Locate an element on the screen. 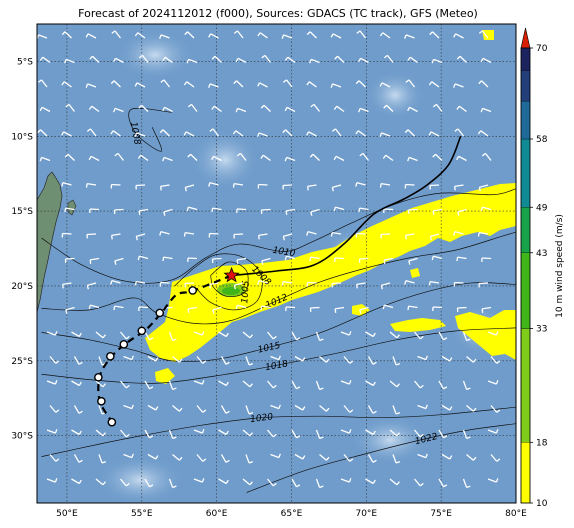 The width and height of the screenshot is (574, 528). colorbar-tick-label: 70 is located at coordinates (542, 49).